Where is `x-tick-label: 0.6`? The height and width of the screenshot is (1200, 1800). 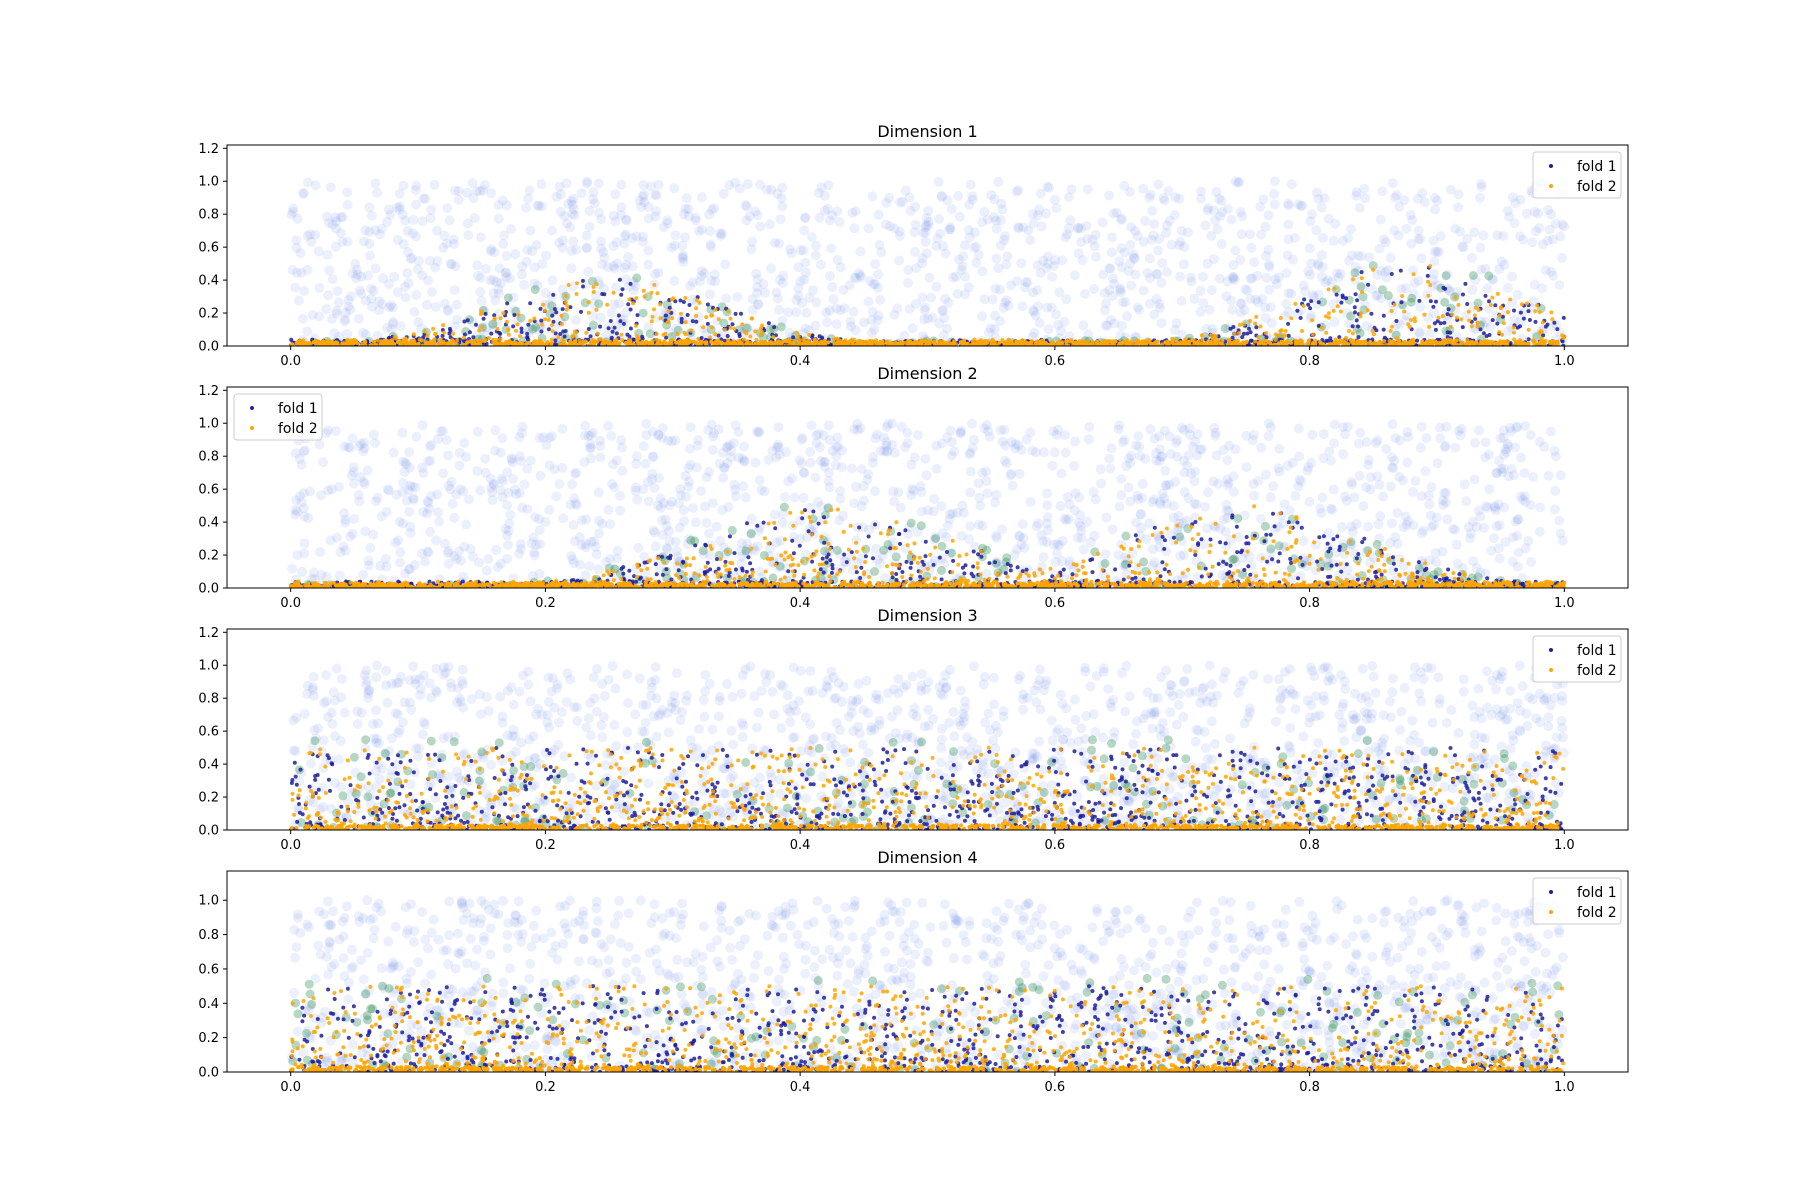 x-tick-label: 0.6 is located at coordinates (1055, 361).